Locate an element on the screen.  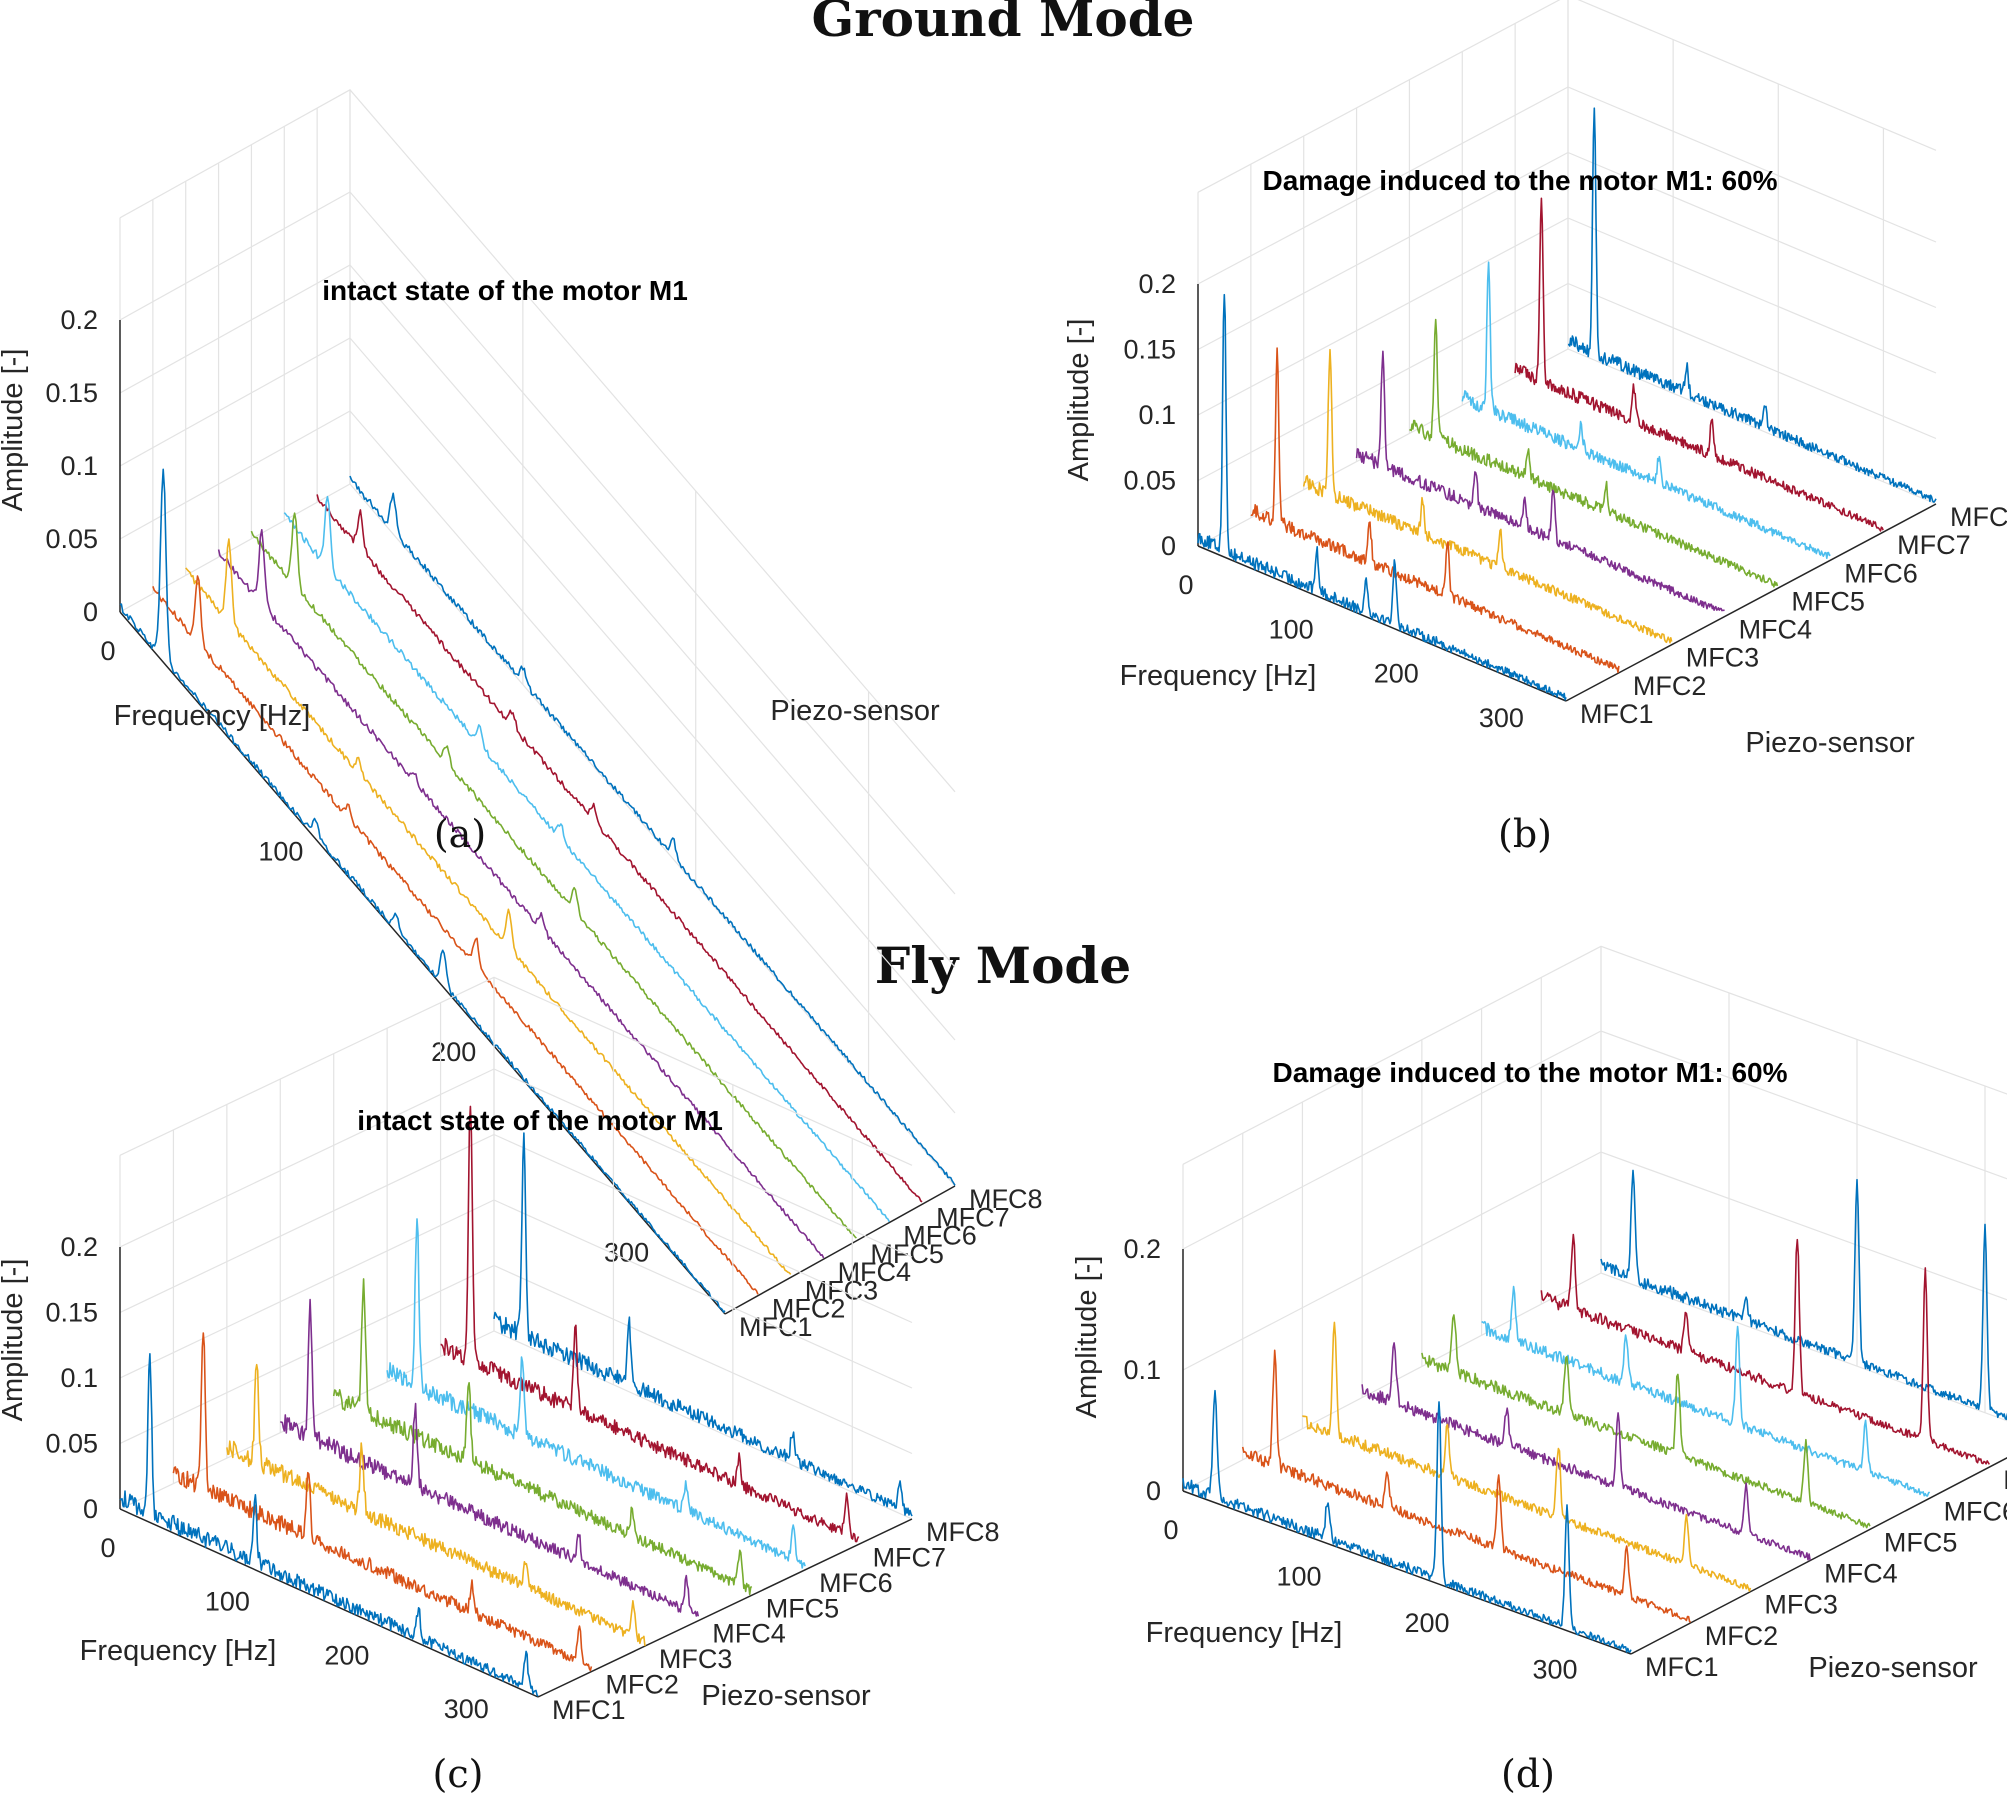
y-tick-label: MFC2 is located at coordinates (1670, 686).